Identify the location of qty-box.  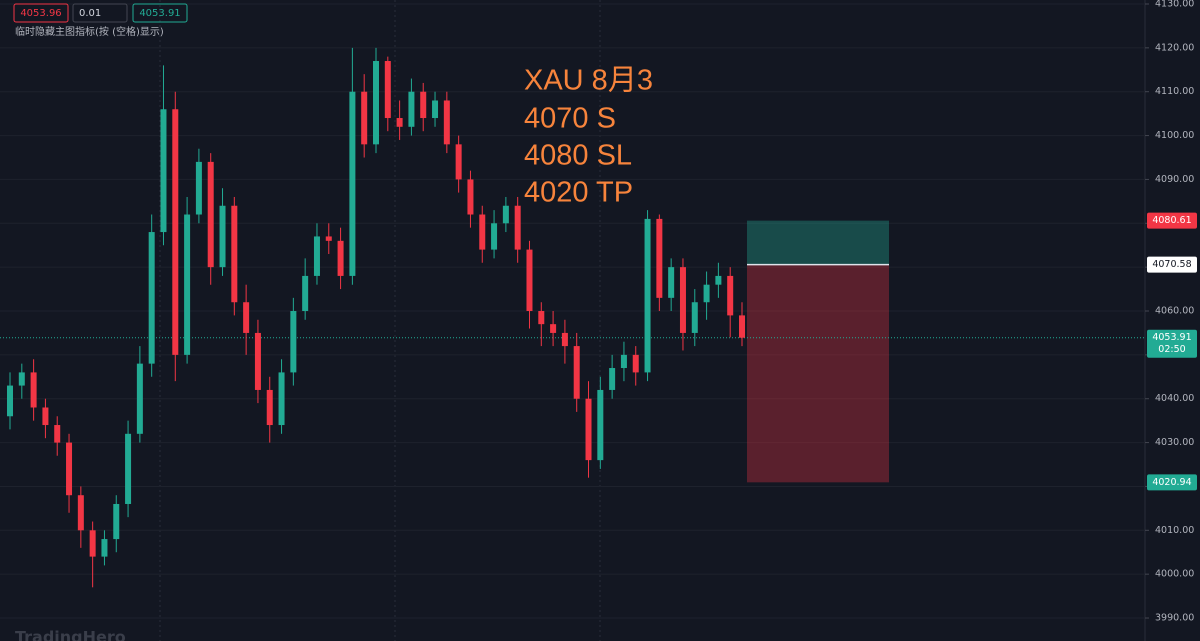
(100, 13).